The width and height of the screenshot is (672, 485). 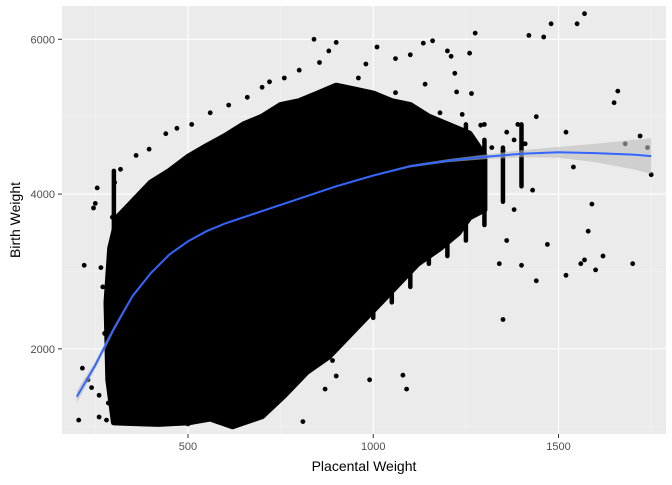 What do you see at coordinates (188, 447) in the screenshot?
I see `x-tick-label: 500` at bounding box center [188, 447].